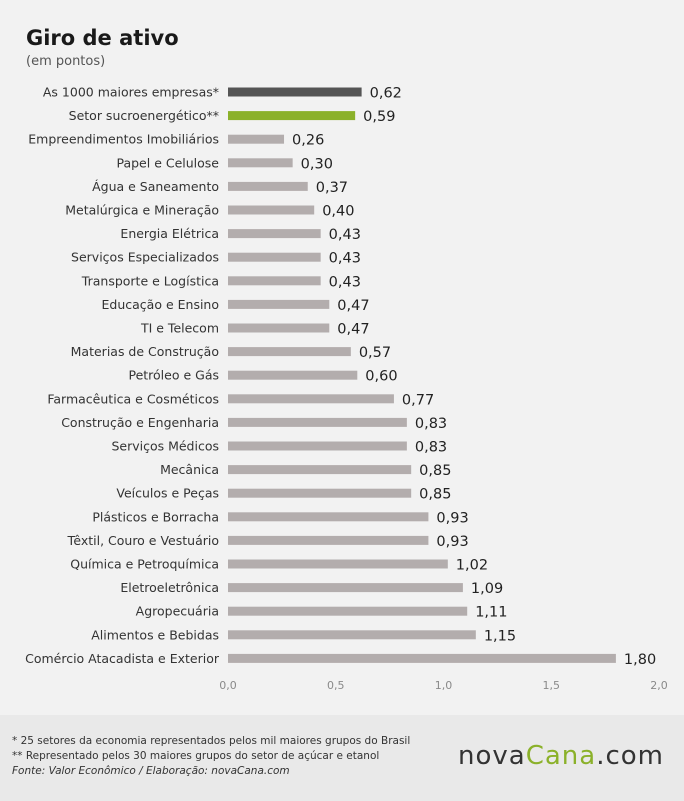 This screenshot has width=684, height=801. Describe the element at coordinates (167, 493) in the screenshot. I see `category-label: Veículos e Peças` at that location.